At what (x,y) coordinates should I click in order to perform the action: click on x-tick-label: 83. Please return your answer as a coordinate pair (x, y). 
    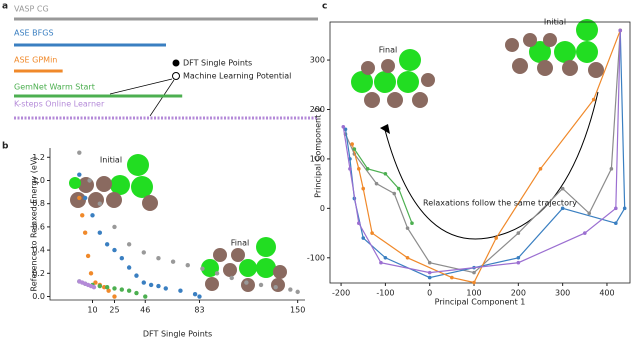
    Looking at the image, I should click on (199, 310).